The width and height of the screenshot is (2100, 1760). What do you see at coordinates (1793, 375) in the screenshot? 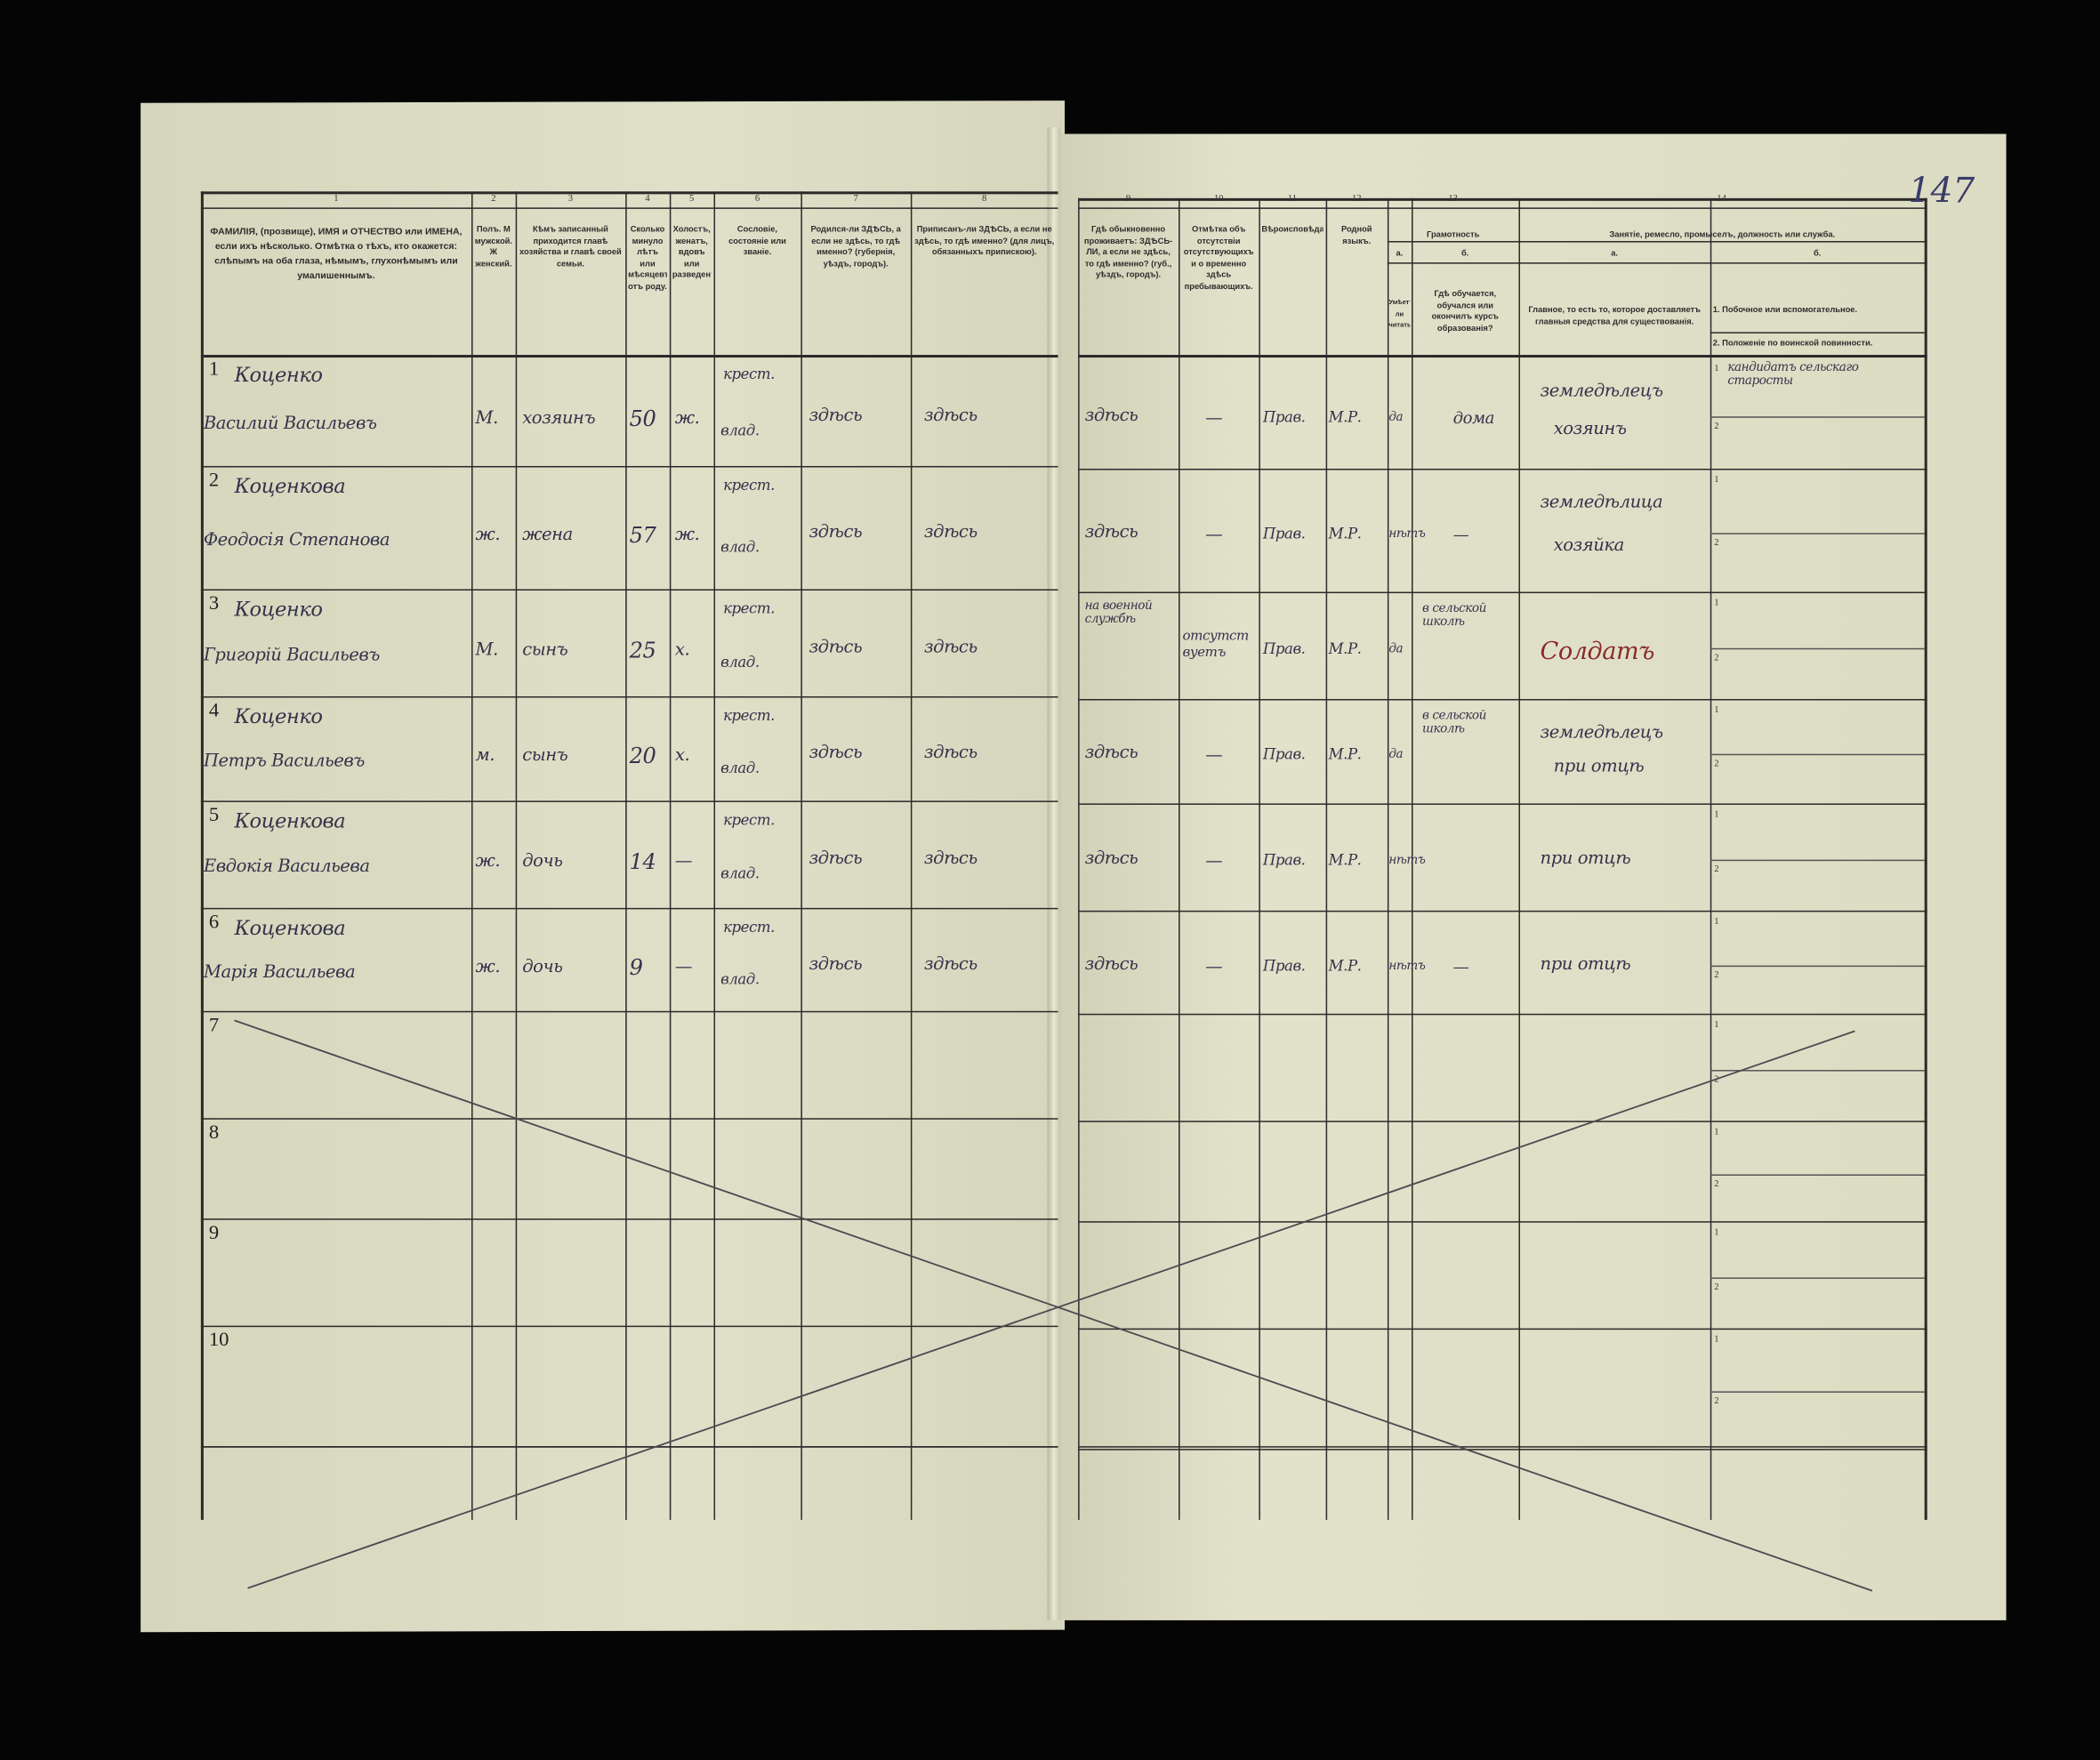
I see `secondary-occupation: кандидатъ сельскаго старосты` at bounding box center [1793, 375].